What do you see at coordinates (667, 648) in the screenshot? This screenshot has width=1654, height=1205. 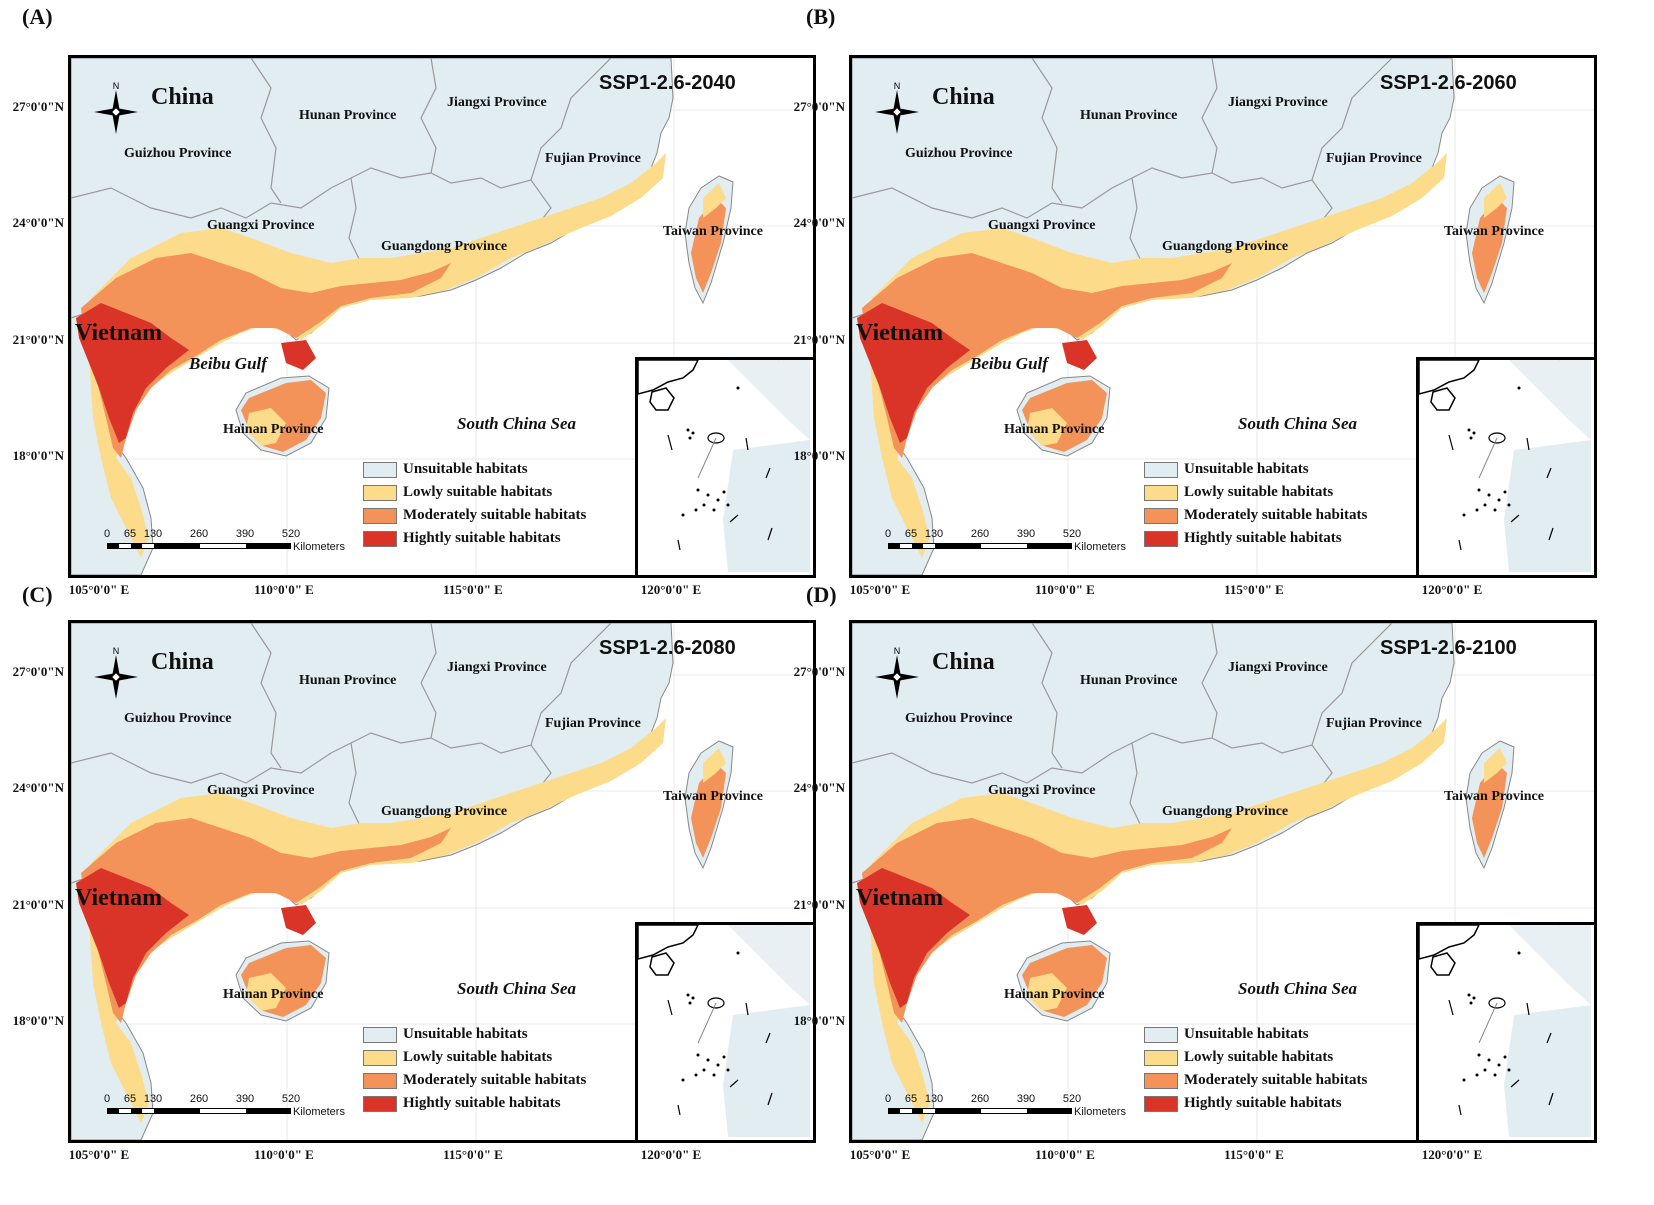 I see `scenario-label: SSP1-2.6-2080` at bounding box center [667, 648].